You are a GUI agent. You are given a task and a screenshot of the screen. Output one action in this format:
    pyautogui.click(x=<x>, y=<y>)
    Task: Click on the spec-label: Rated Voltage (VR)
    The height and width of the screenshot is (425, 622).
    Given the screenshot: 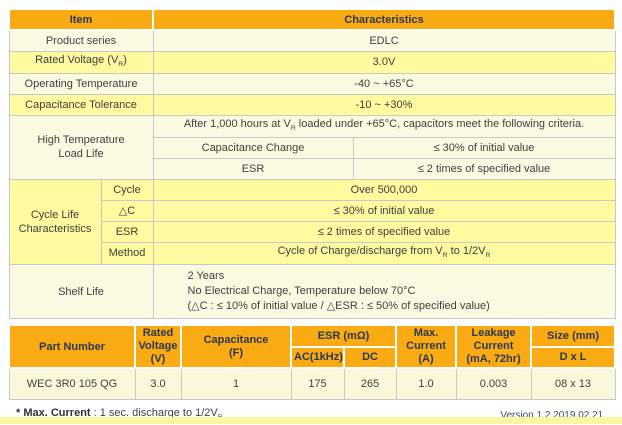 What is the action you would take?
    pyautogui.click(x=81, y=62)
    